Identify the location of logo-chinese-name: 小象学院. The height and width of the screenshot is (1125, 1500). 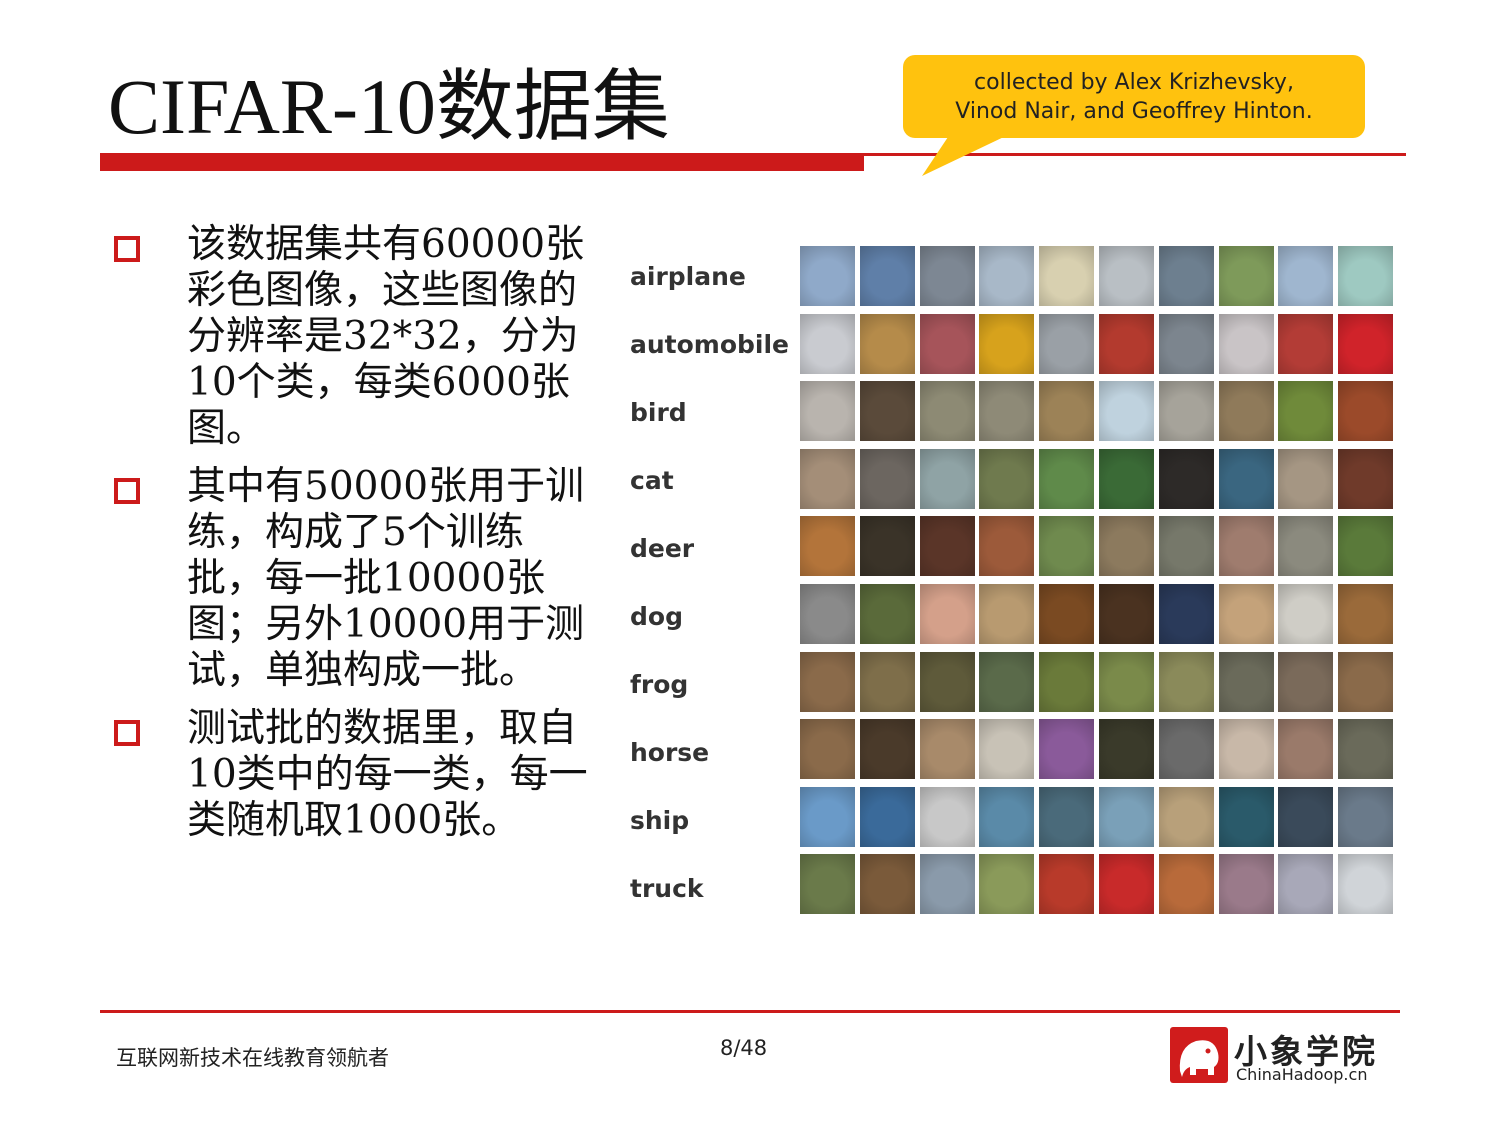
(1306, 1051).